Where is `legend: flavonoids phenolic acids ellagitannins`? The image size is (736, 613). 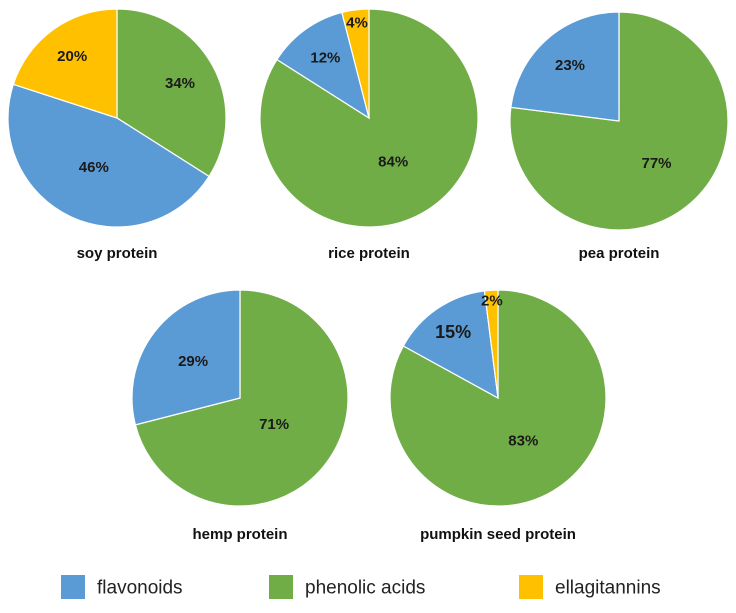
legend: flavonoids phenolic acids ellagitannins is located at coordinates (361, 587).